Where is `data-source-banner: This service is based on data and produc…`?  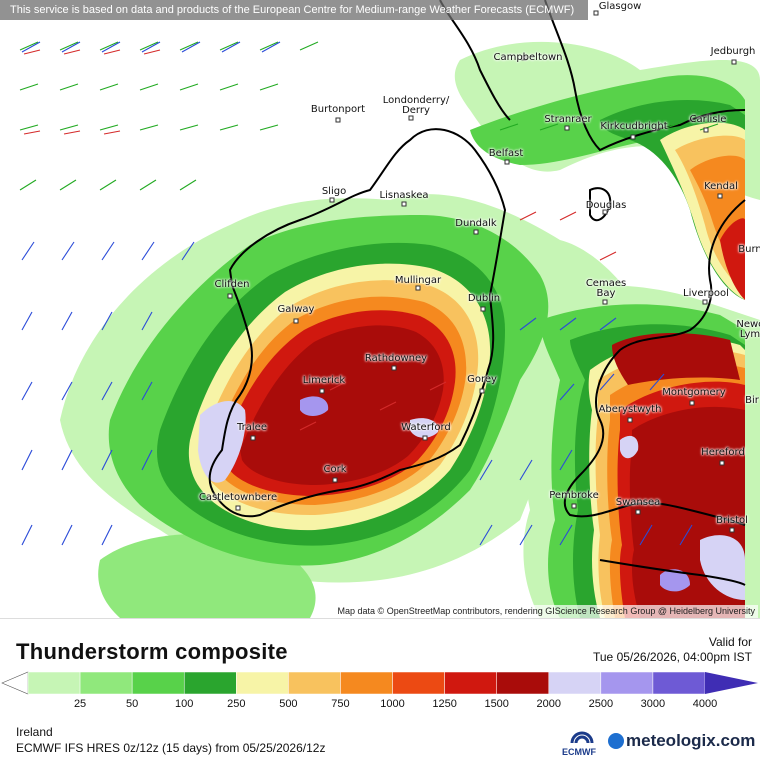
data-source-banner: This service is based on data and produc… is located at coordinates (294, 10).